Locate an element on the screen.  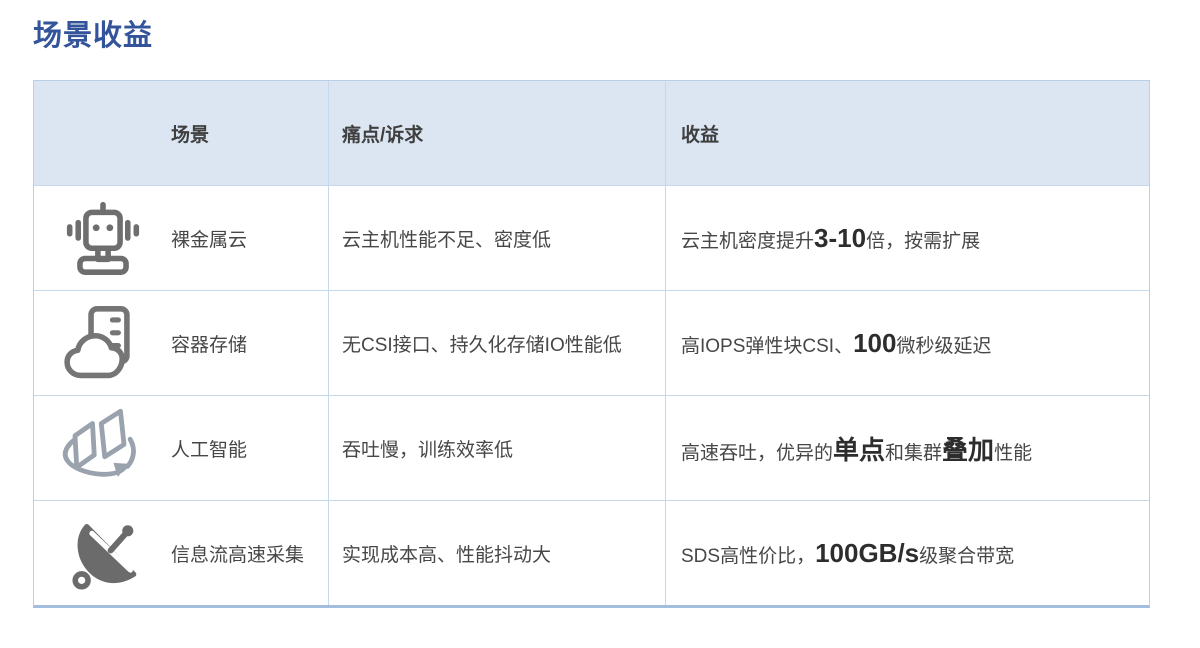
scenario-cell: 信息流高速采集 is located at coordinates (181, 553).